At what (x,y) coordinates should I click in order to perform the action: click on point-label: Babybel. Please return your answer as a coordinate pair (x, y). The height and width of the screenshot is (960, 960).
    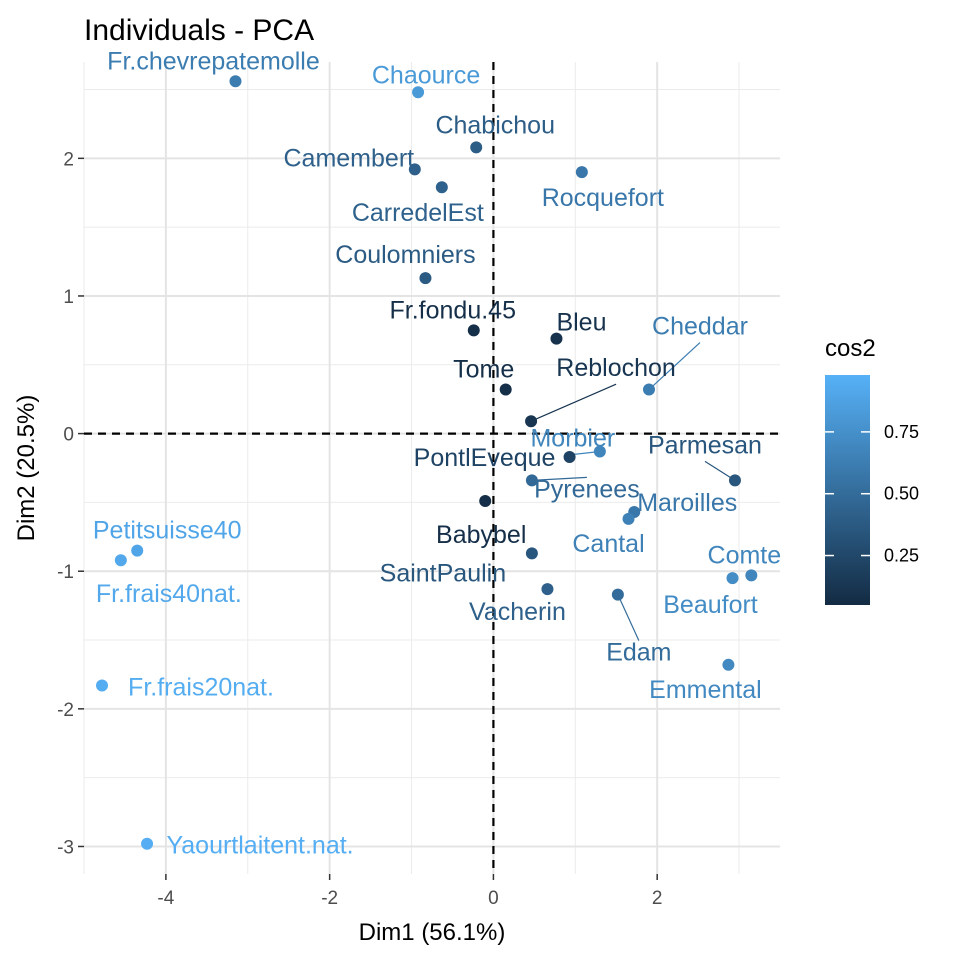
    Looking at the image, I should click on (481, 535).